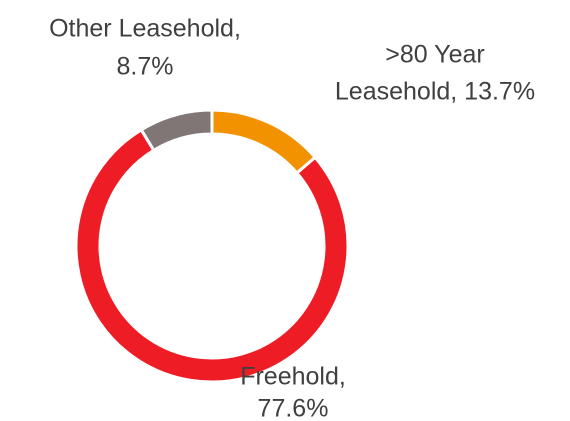 This screenshot has height=421, width=570. What do you see at coordinates (145, 67) in the screenshot?
I see `data-label: 8.7%` at bounding box center [145, 67].